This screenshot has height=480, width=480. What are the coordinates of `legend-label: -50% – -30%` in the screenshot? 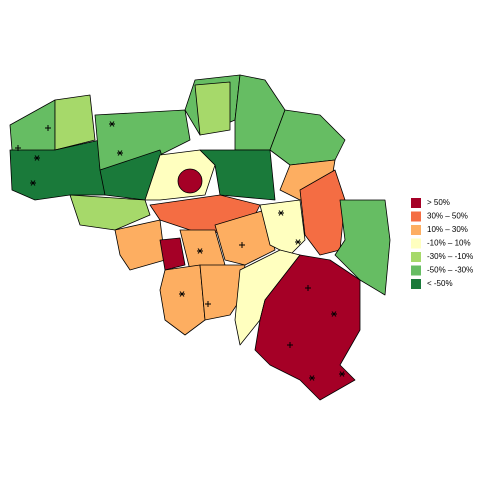 It's located at (450, 270).